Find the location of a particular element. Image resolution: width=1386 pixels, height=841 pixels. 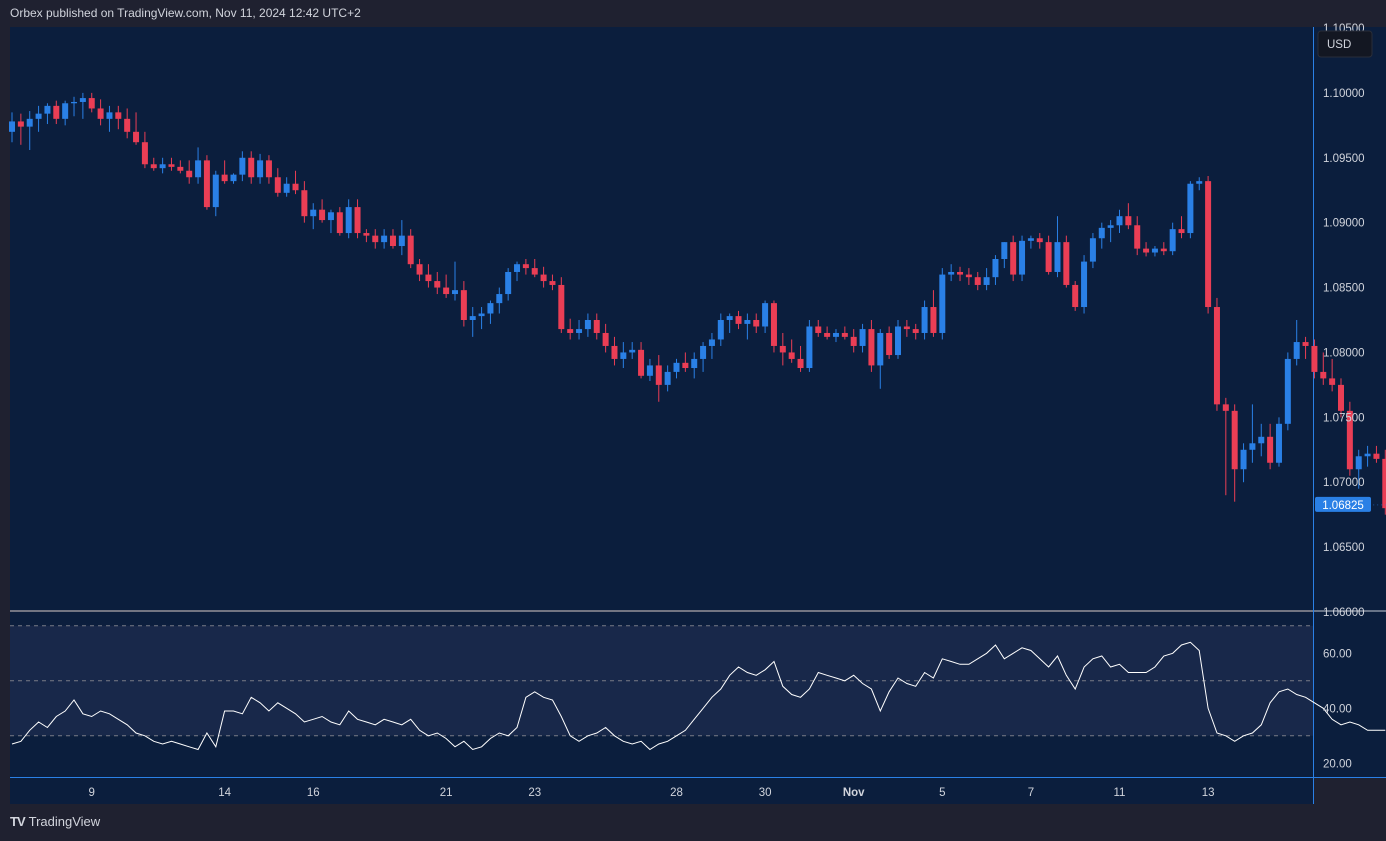

price-tick-label: 1.06500 is located at coordinates (1344, 548).